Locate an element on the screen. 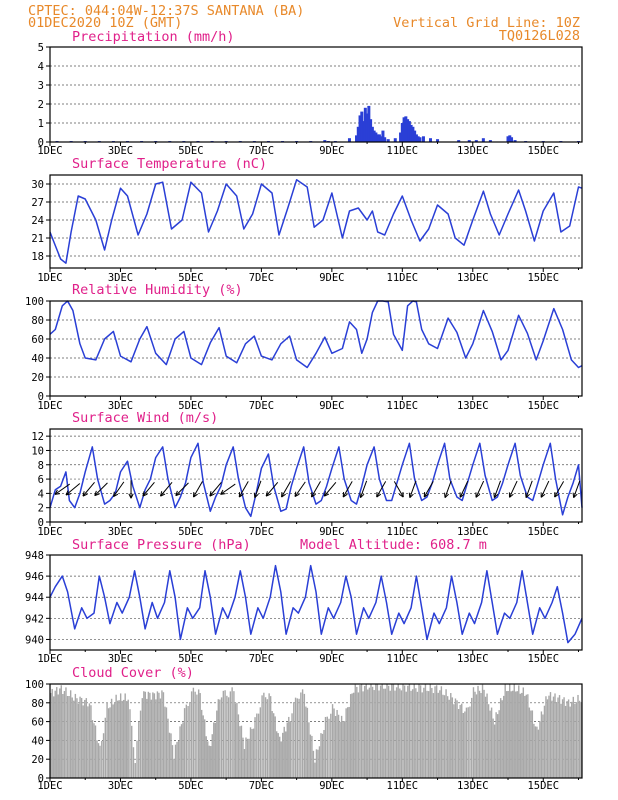 Image resolution: width=618 pixels, height=800 pixels. wind-xtick-label: 9DEC is located at coordinates (331, 532).